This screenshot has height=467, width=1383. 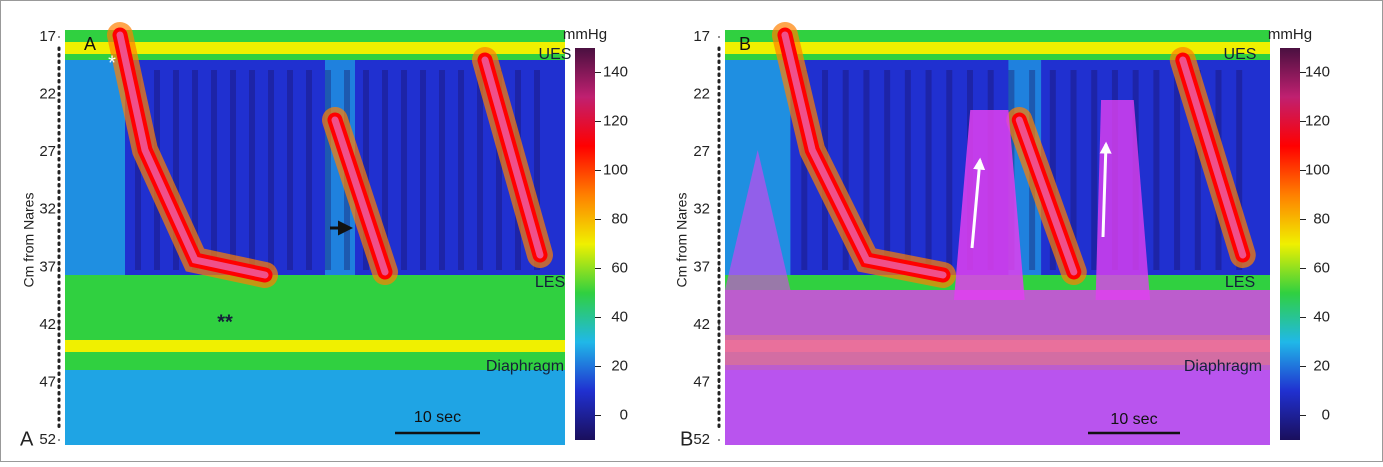 I want to click on panel-label: B, so click(x=686, y=439).